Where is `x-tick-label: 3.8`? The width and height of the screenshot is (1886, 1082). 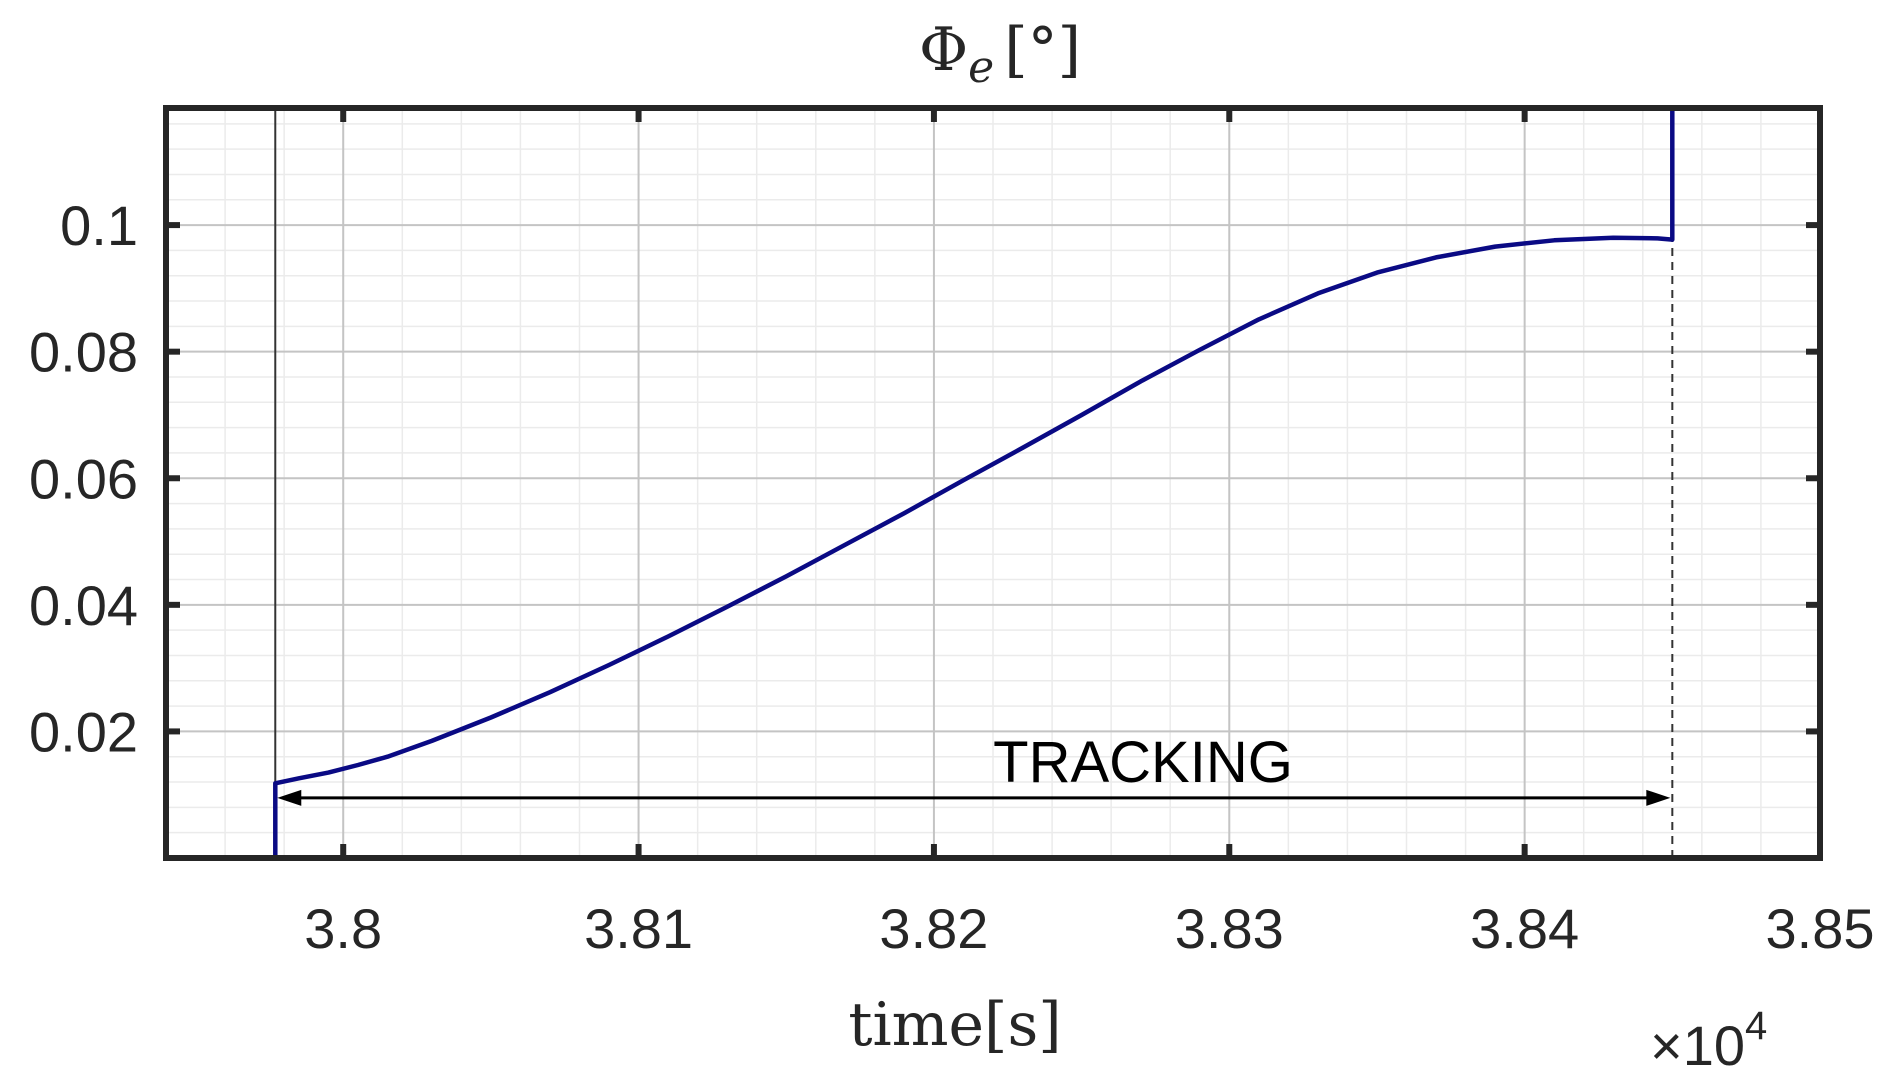
x-tick-label: 3.8 is located at coordinates (343, 928).